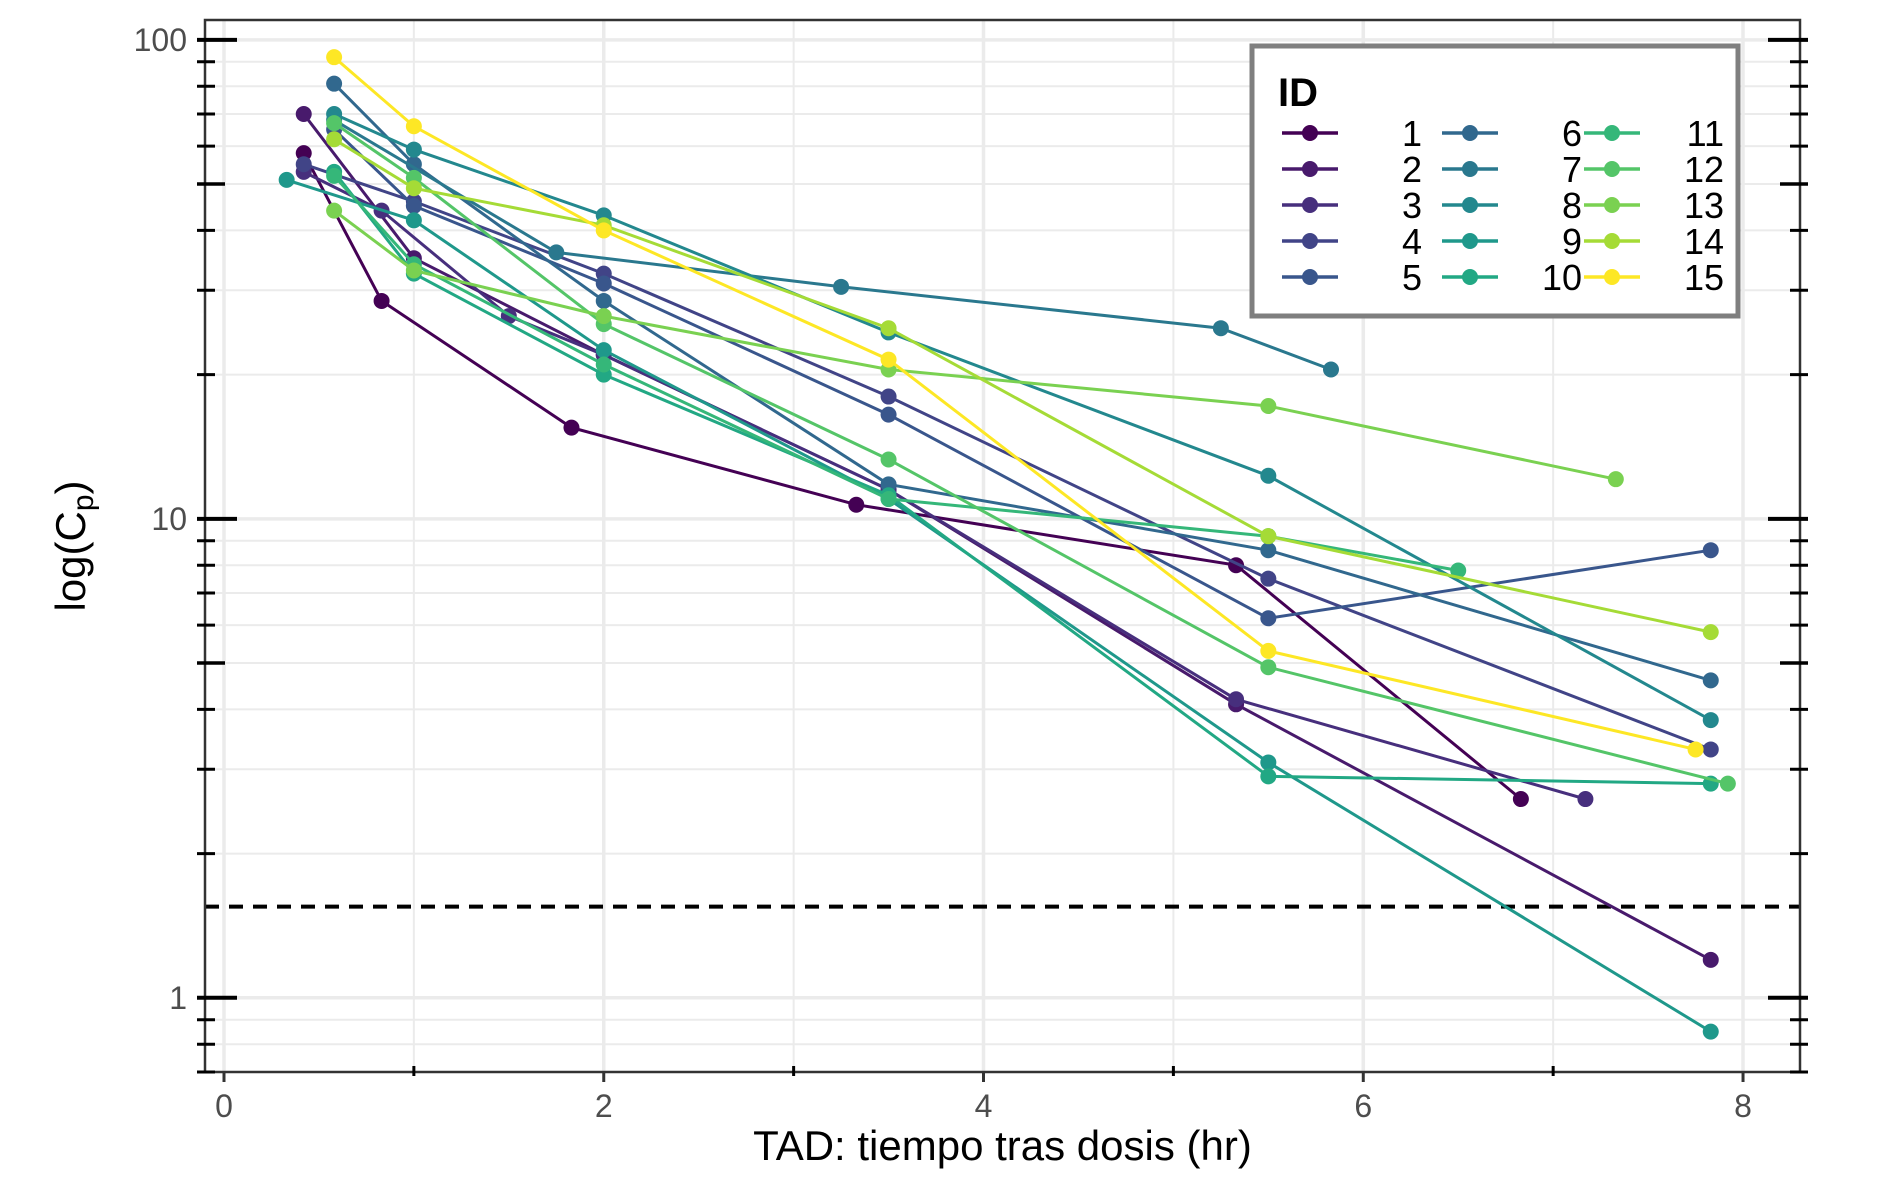  What do you see at coordinates (1352, 241) in the screenshot?
I see `legend-item-4: 4` at bounding box center [1352, 241].